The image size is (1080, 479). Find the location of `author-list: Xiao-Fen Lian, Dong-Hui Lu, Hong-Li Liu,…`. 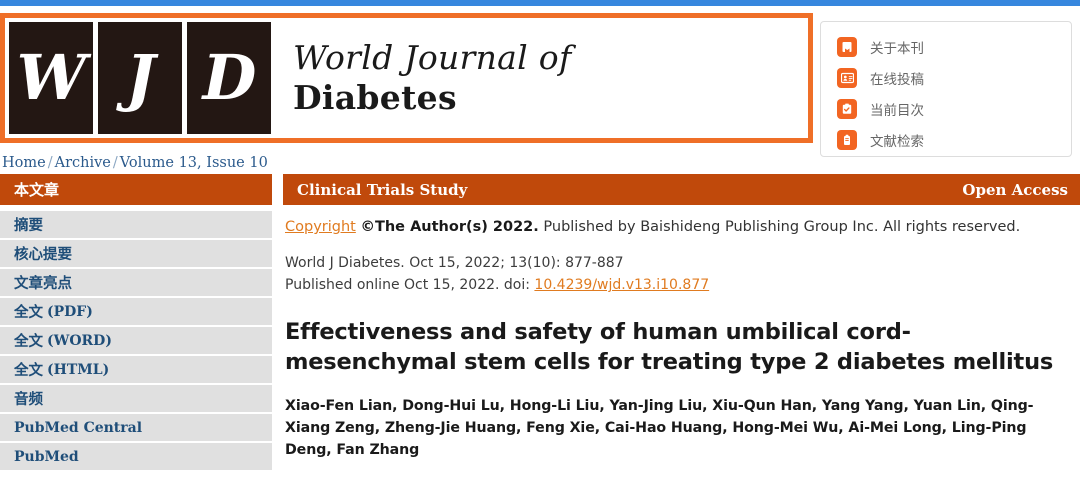

author-list: Xiao-Fen Lian, Dong-Hui Lu, Hong-Li Liu,… is located at coordinates (659, 428).